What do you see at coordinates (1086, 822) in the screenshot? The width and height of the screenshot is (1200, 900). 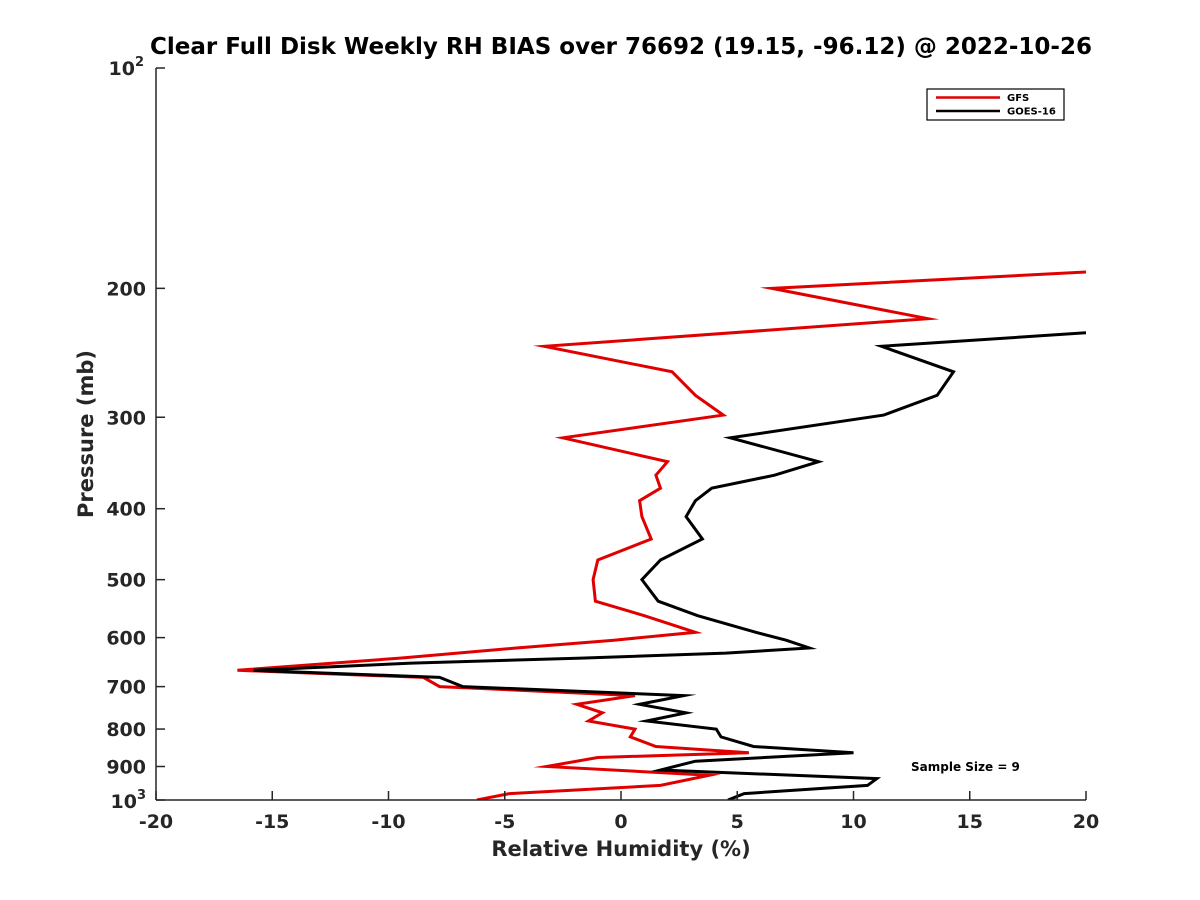 I see `x-tick-label: 20` at bounding box center [1086, 822].